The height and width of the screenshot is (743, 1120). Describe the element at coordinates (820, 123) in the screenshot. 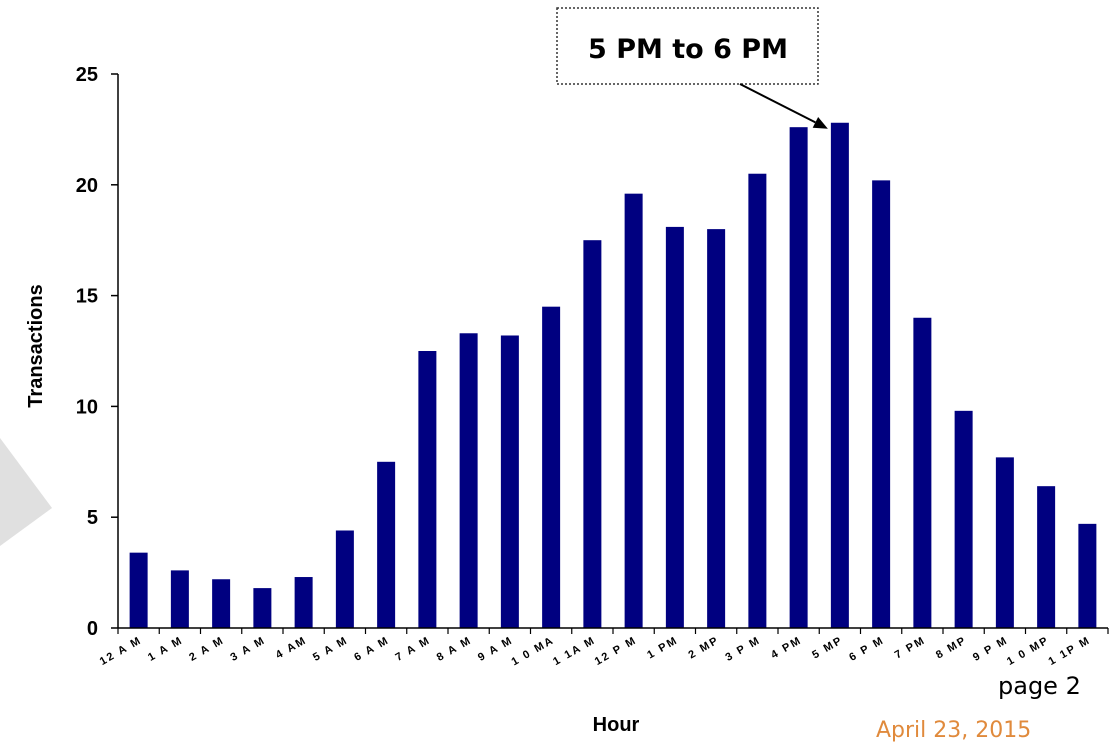

I see `callout-arrowhead` at that location.